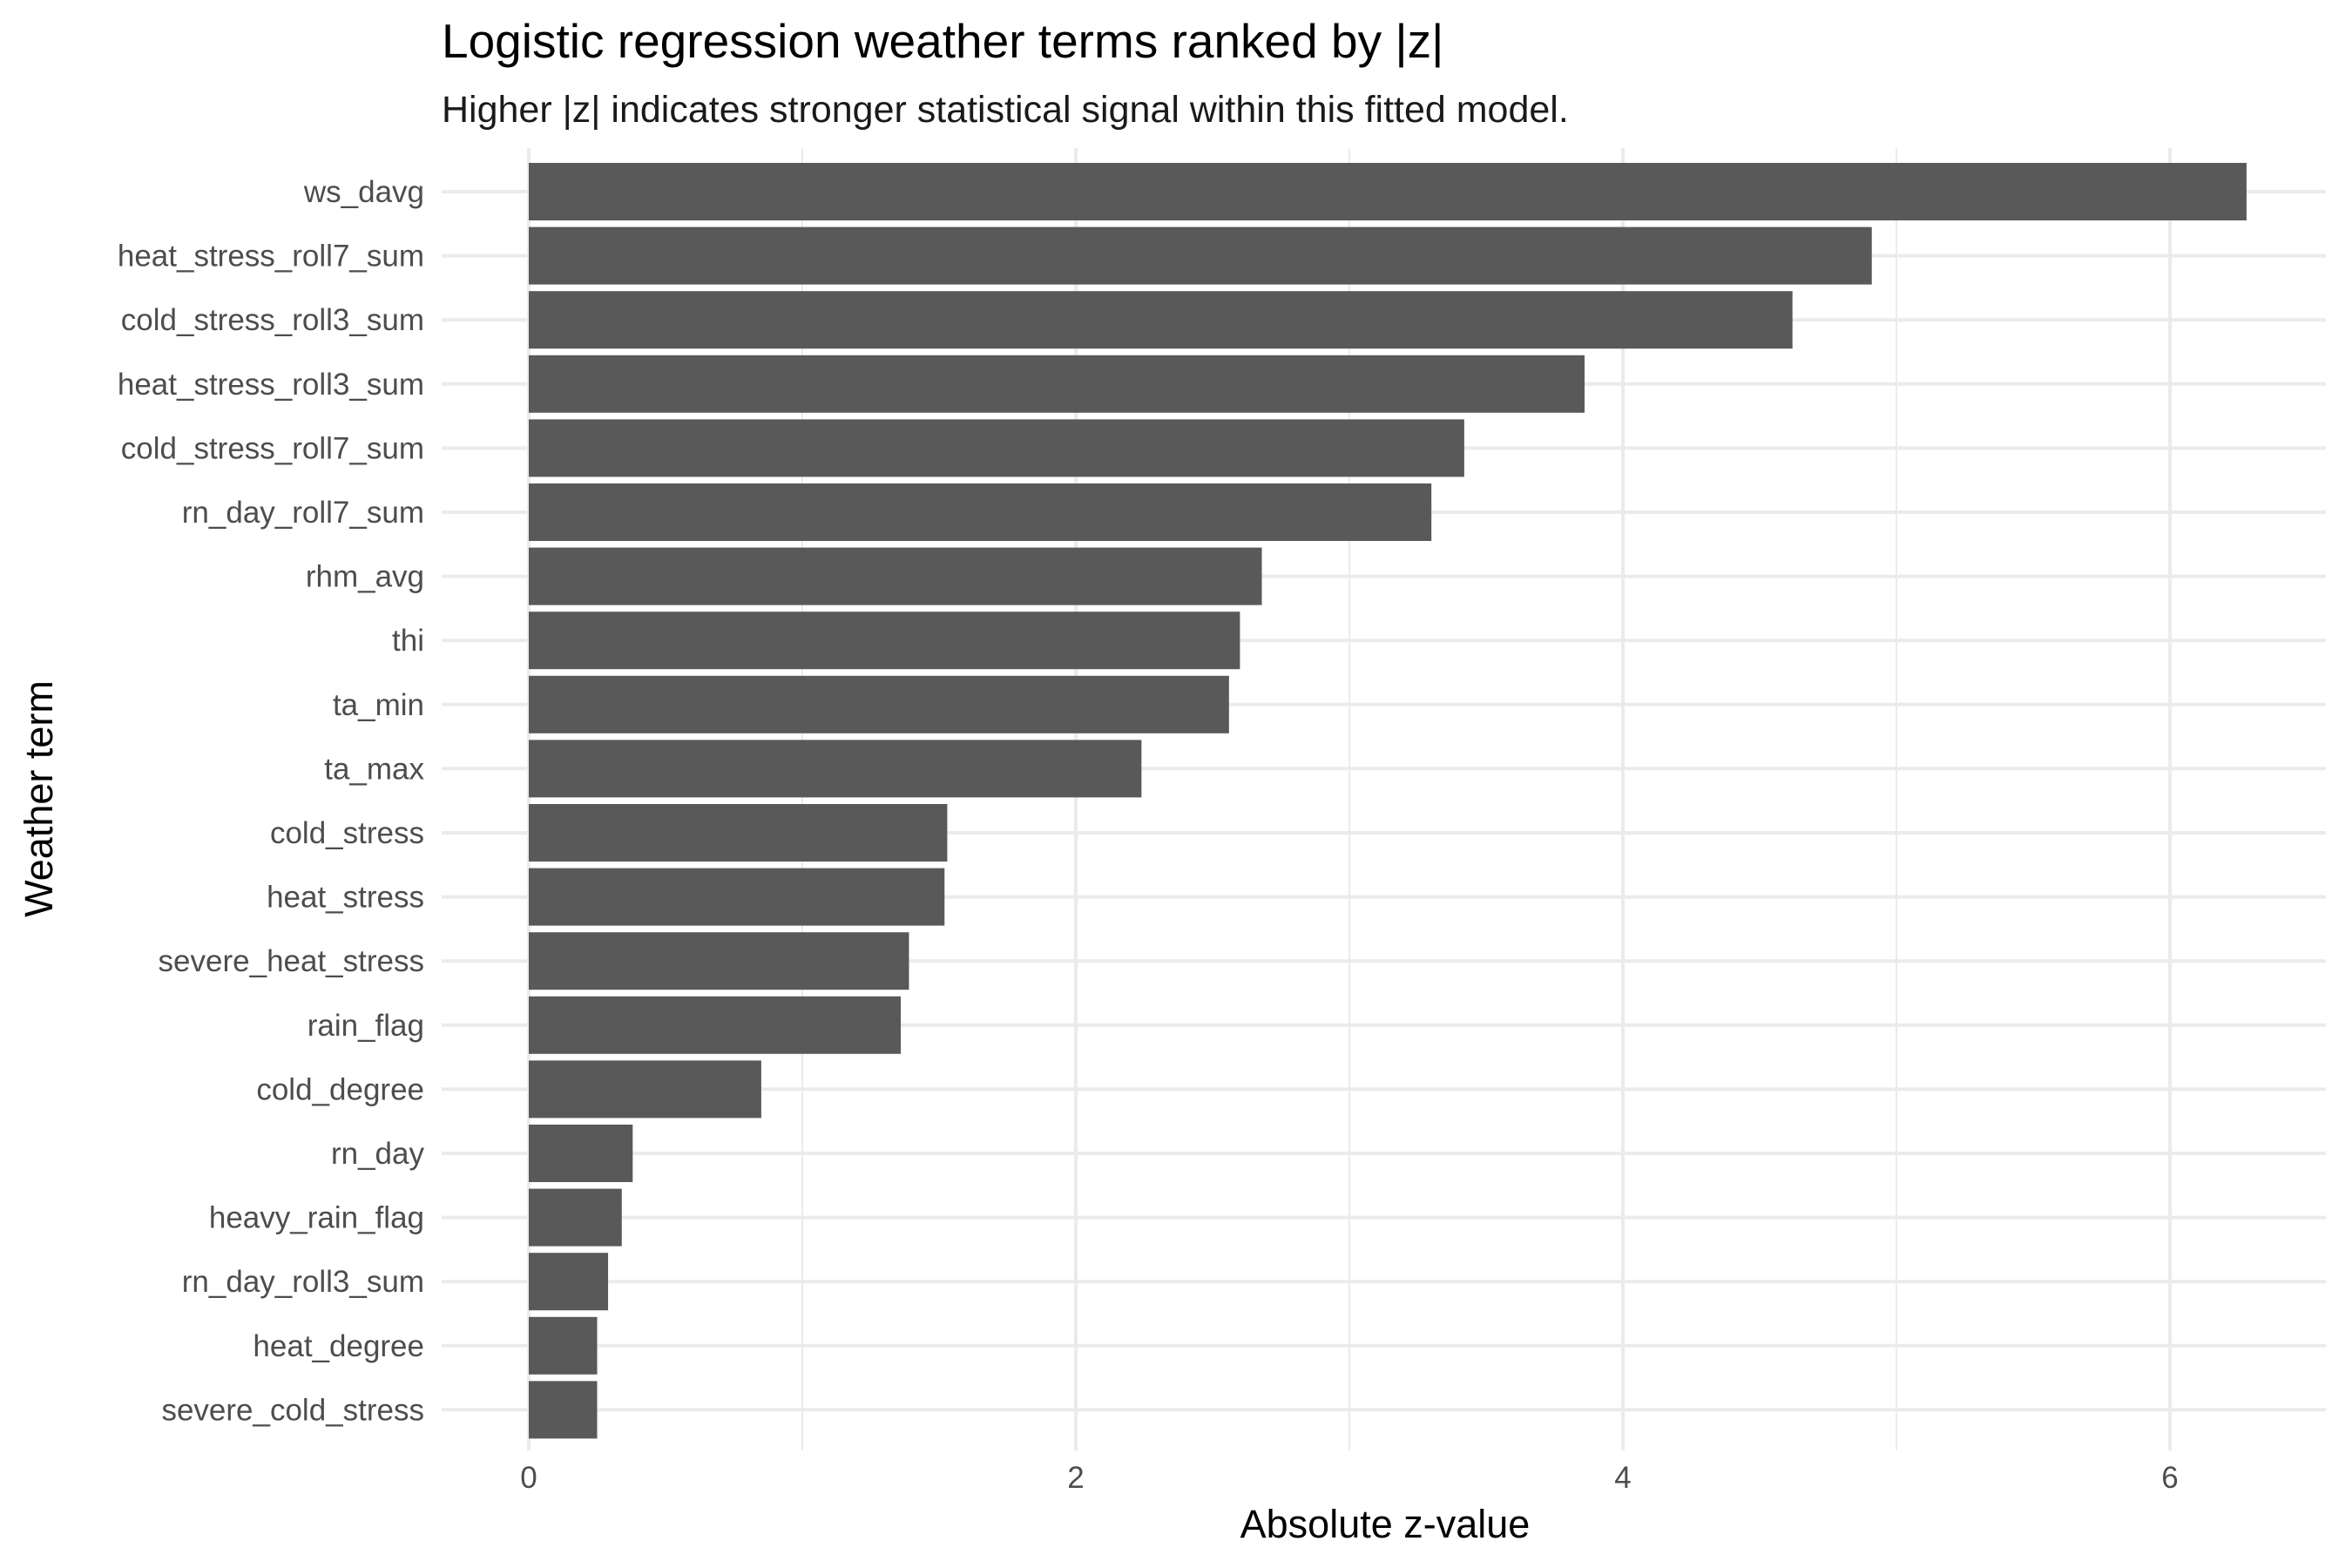  I want to click on y-tick-label: ta_max, so click(374, 769).